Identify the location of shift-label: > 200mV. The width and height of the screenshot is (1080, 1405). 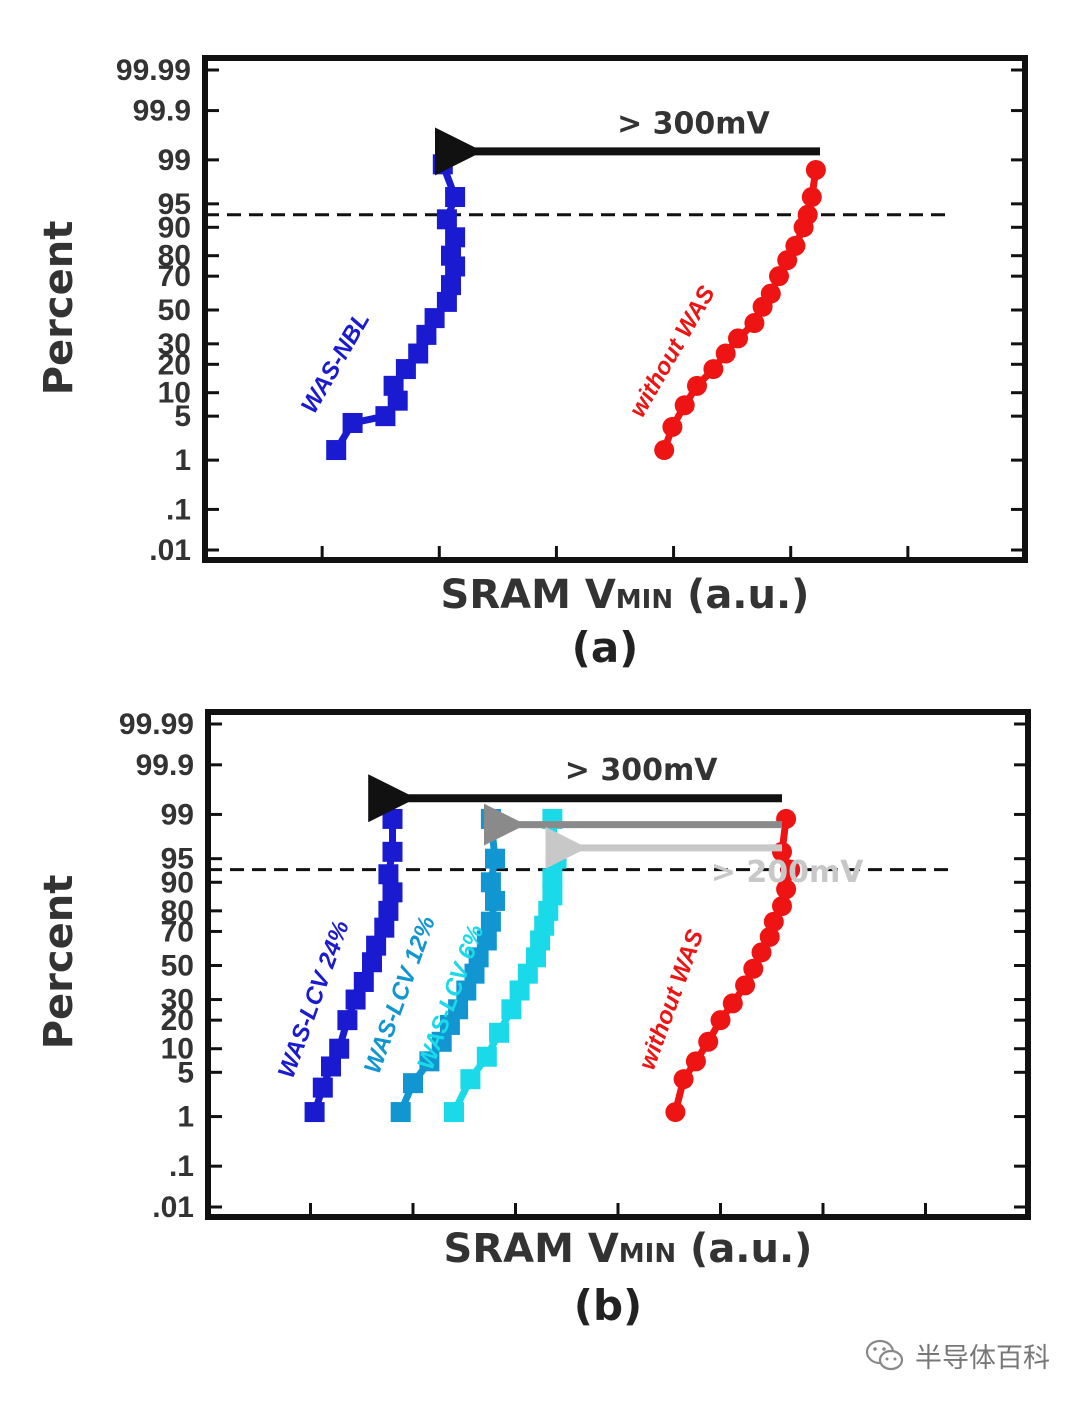
(787, 872).